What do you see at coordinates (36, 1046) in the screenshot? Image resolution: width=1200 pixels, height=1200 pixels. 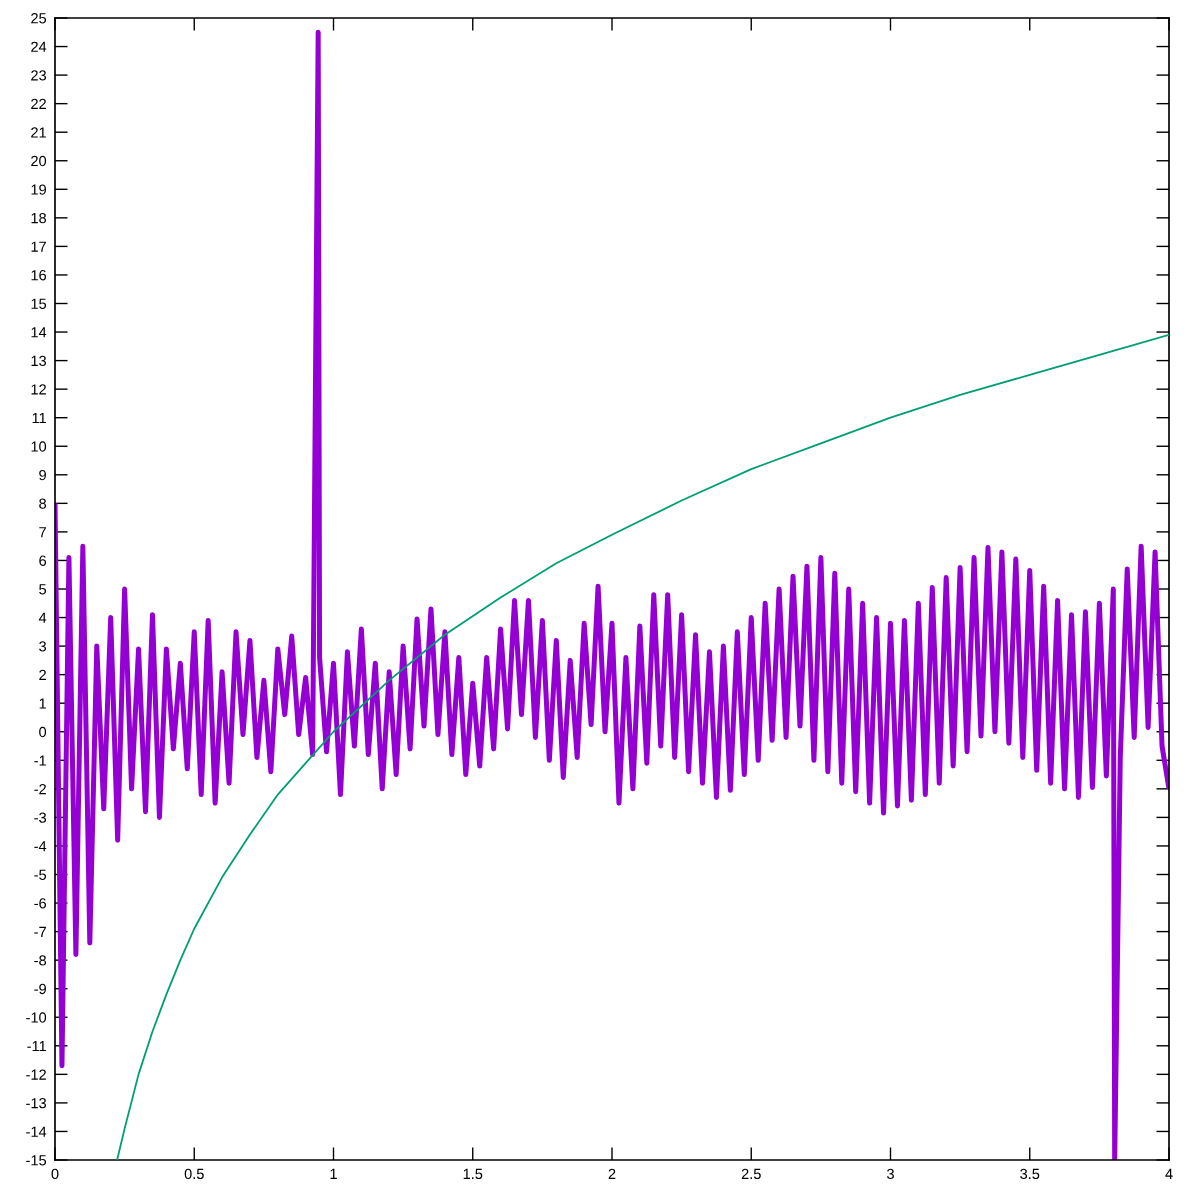 I see `y-tick-label: -11` at bounding box center [36, 1046].